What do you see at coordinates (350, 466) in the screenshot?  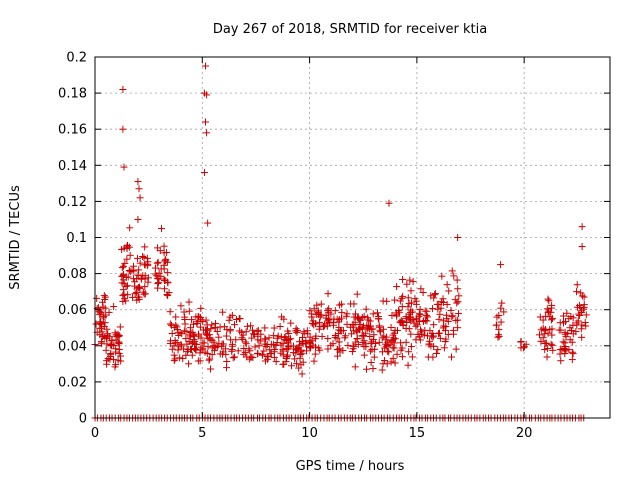 I see `x-axis-label: GPS time / hours` at bounding box center [350, 466].